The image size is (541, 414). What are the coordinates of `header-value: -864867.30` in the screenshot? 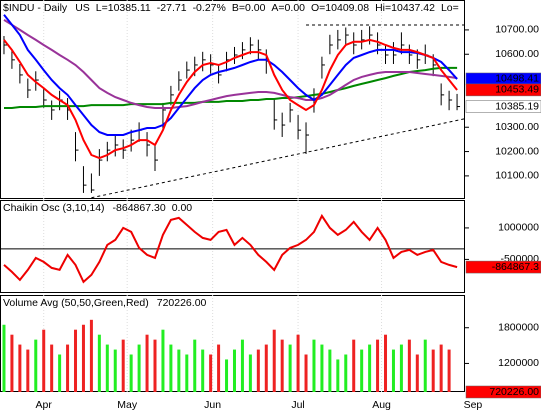 It's located at (139, 208).